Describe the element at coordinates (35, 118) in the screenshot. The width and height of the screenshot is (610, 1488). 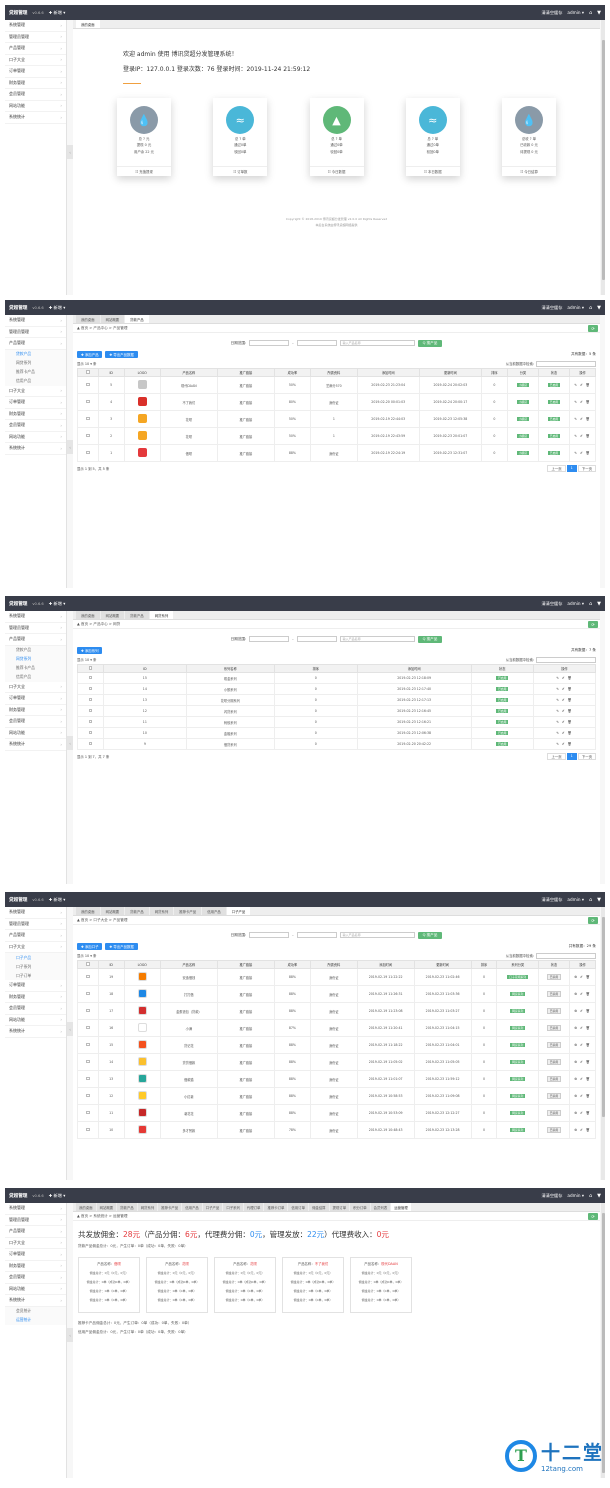
I see `sidebar-item: 系统统计` at that location.